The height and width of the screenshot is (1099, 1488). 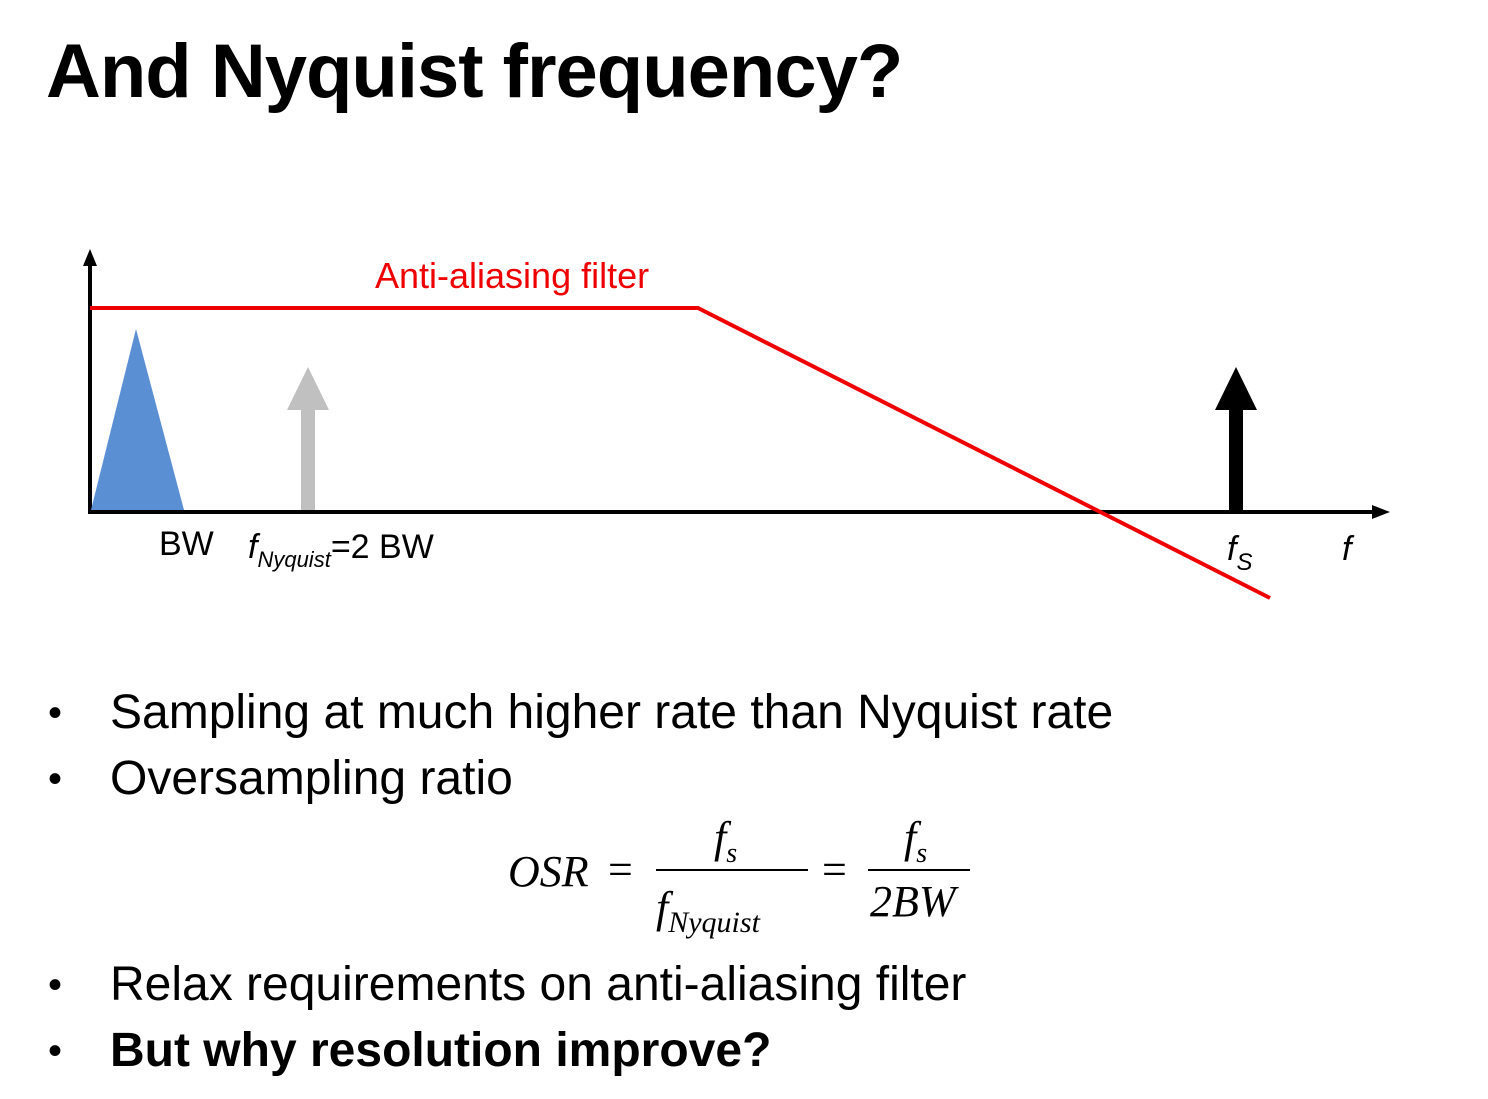 I want to click on nyquist-label: fNyquist=2 BW, so click(x=341, y=550).